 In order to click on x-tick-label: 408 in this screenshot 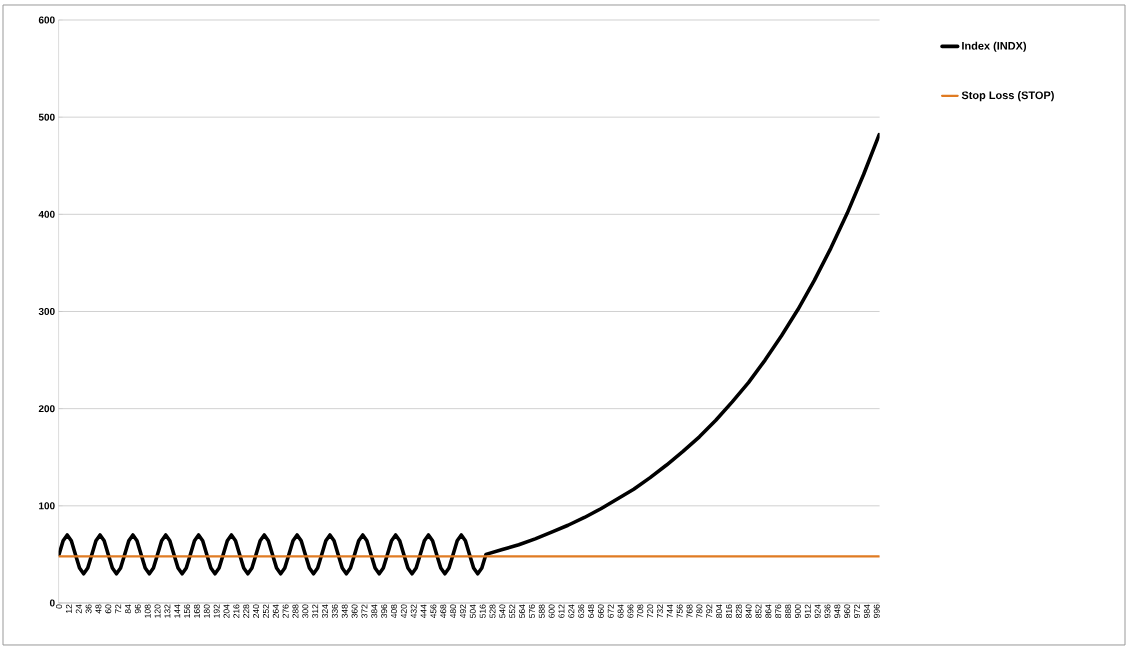, I will do `click(393, 611)`.